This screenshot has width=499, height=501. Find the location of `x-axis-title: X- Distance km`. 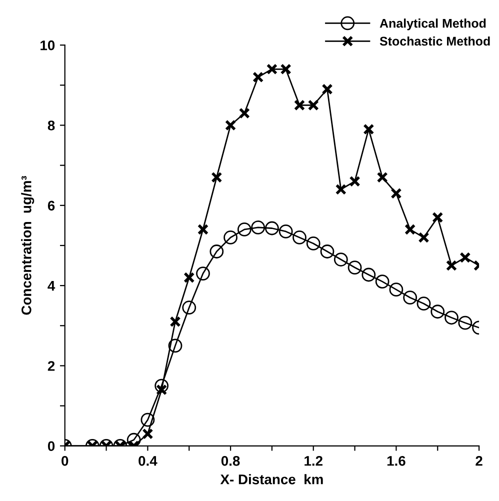

x-axis-title: X- Distance km is located at coordinates (271, 479).